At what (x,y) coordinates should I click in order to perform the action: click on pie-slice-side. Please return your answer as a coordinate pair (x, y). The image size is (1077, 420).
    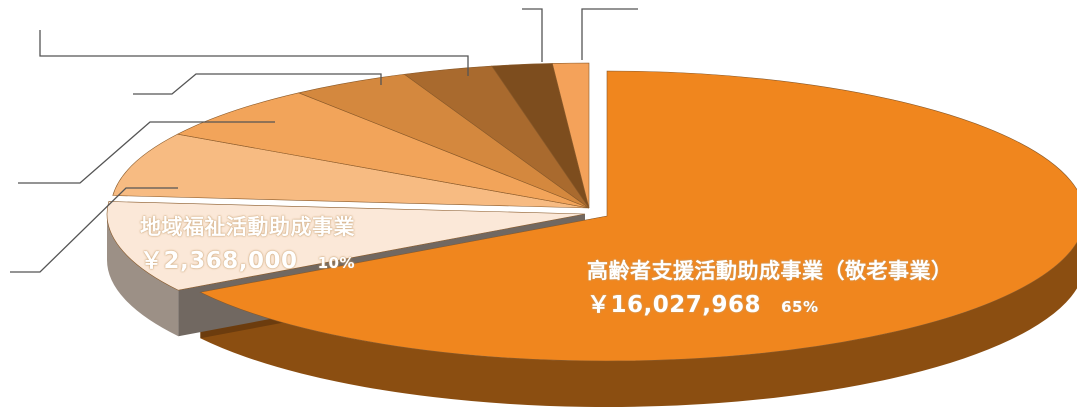
    Looking at the image, I should click on (143, 275).